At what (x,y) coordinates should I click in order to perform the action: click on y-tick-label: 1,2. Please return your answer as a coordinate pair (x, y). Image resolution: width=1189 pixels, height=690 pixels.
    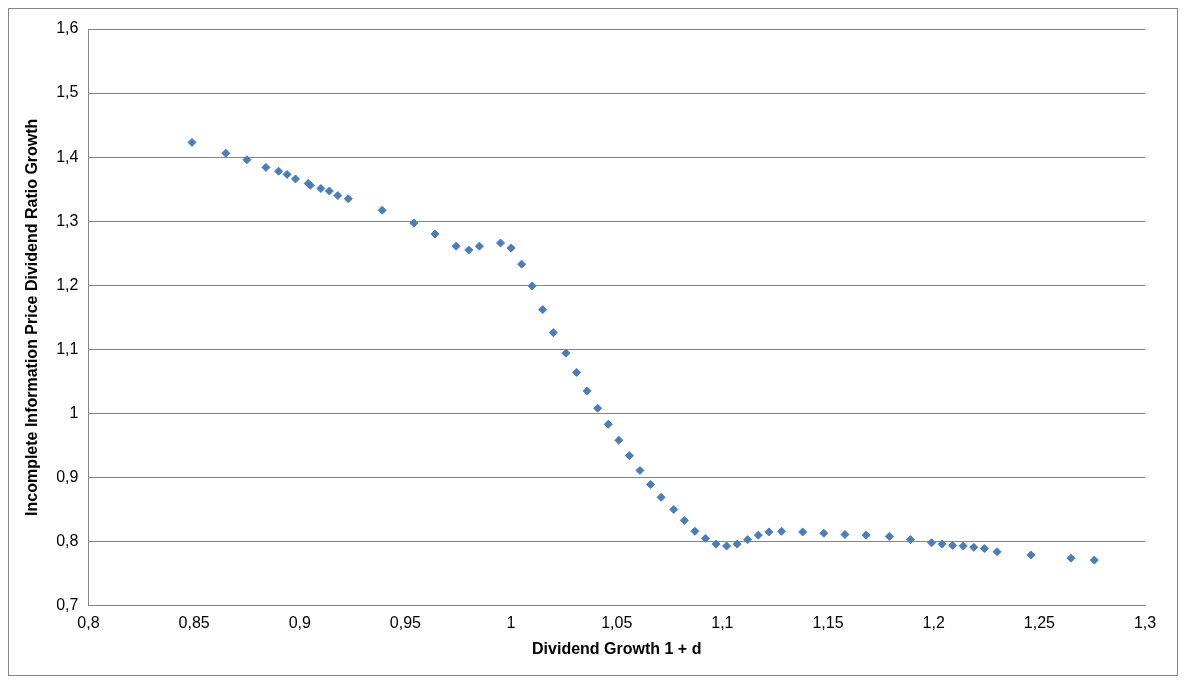
    Looking at the image, I should click on (67, 284).